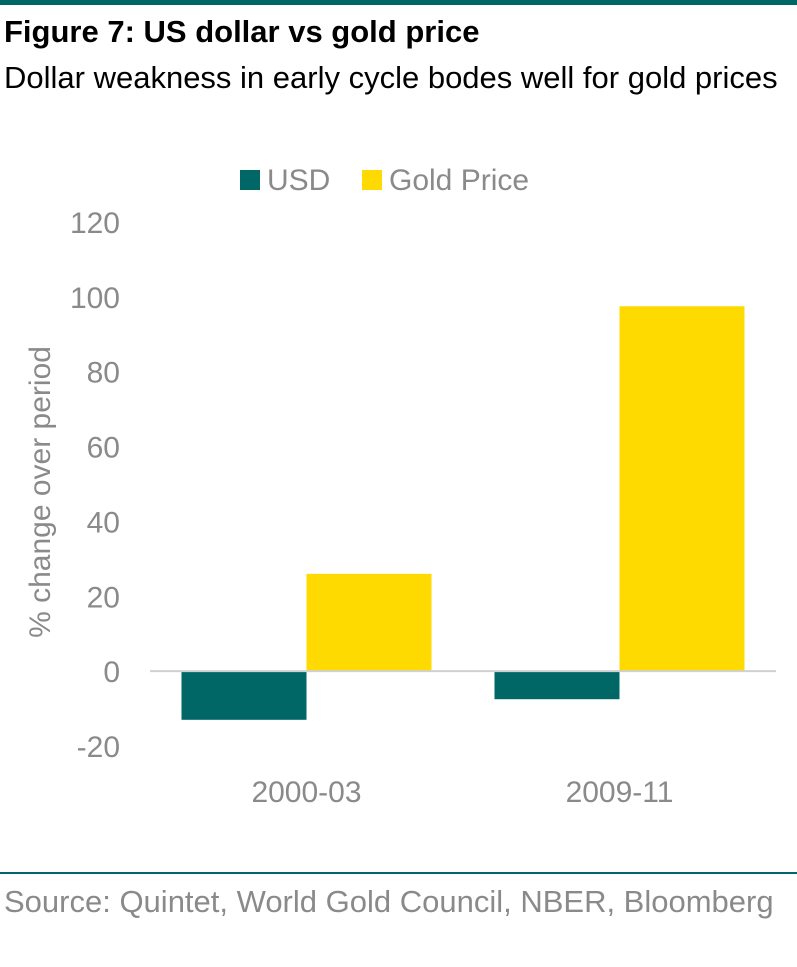 The height and width of the screenshot is (967, 797). I want to click on legend-label: Gold Price, so click(459, 180).